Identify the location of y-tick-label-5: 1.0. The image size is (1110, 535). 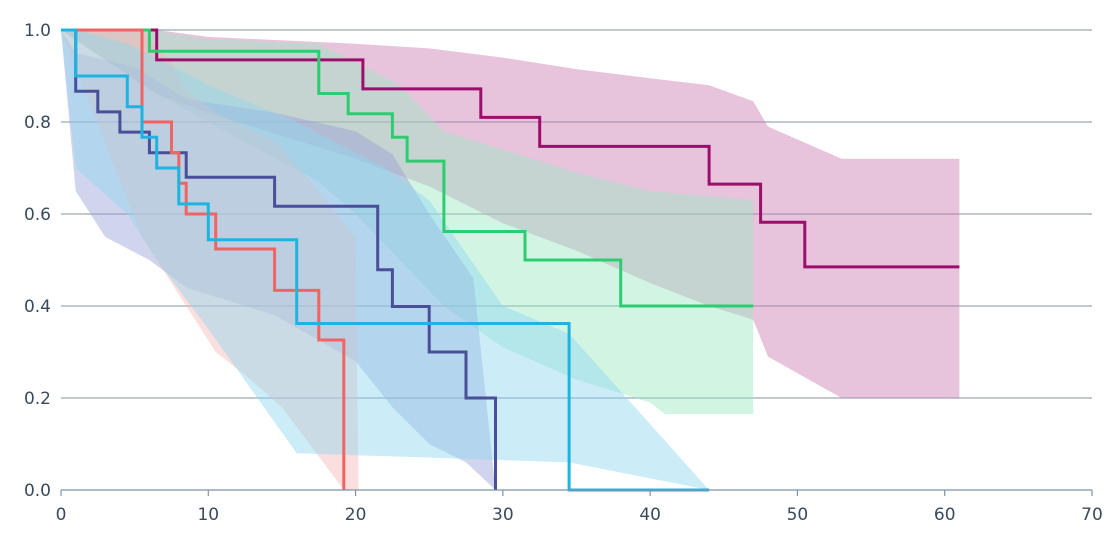
(37, 31).